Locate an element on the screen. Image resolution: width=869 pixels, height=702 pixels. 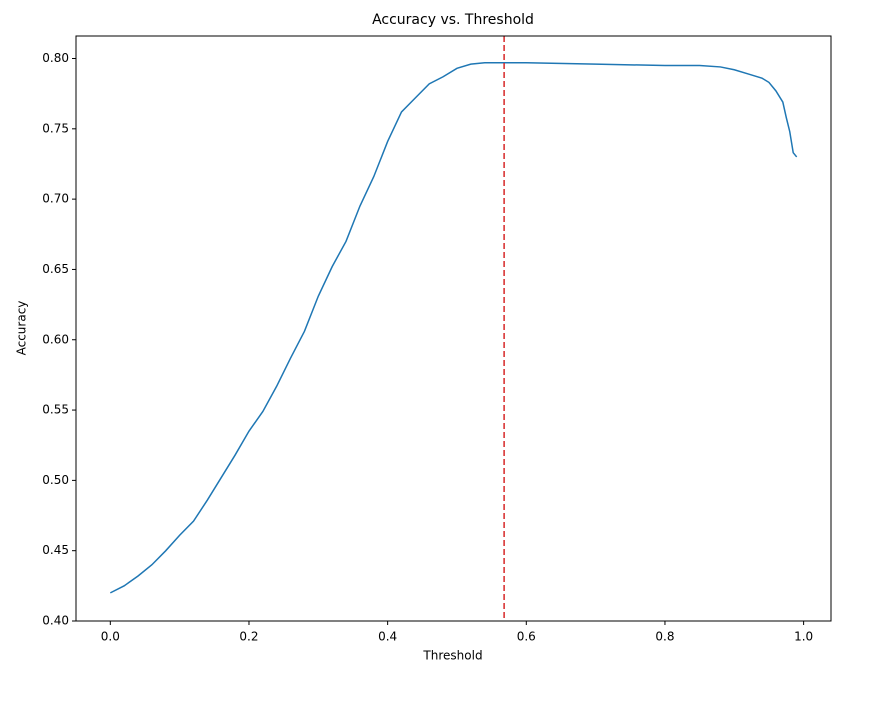
x-tick-label: 0.0 is located at coordinates (110, 637).